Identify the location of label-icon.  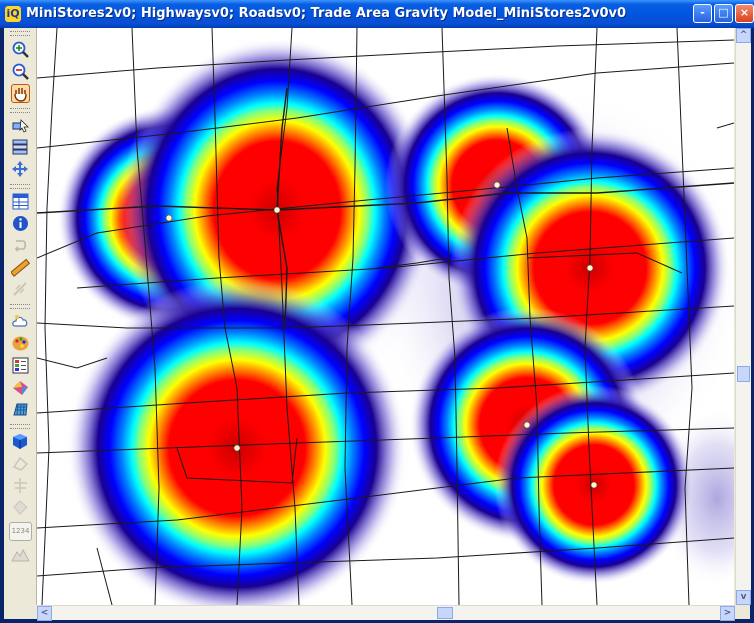
(20, 289).